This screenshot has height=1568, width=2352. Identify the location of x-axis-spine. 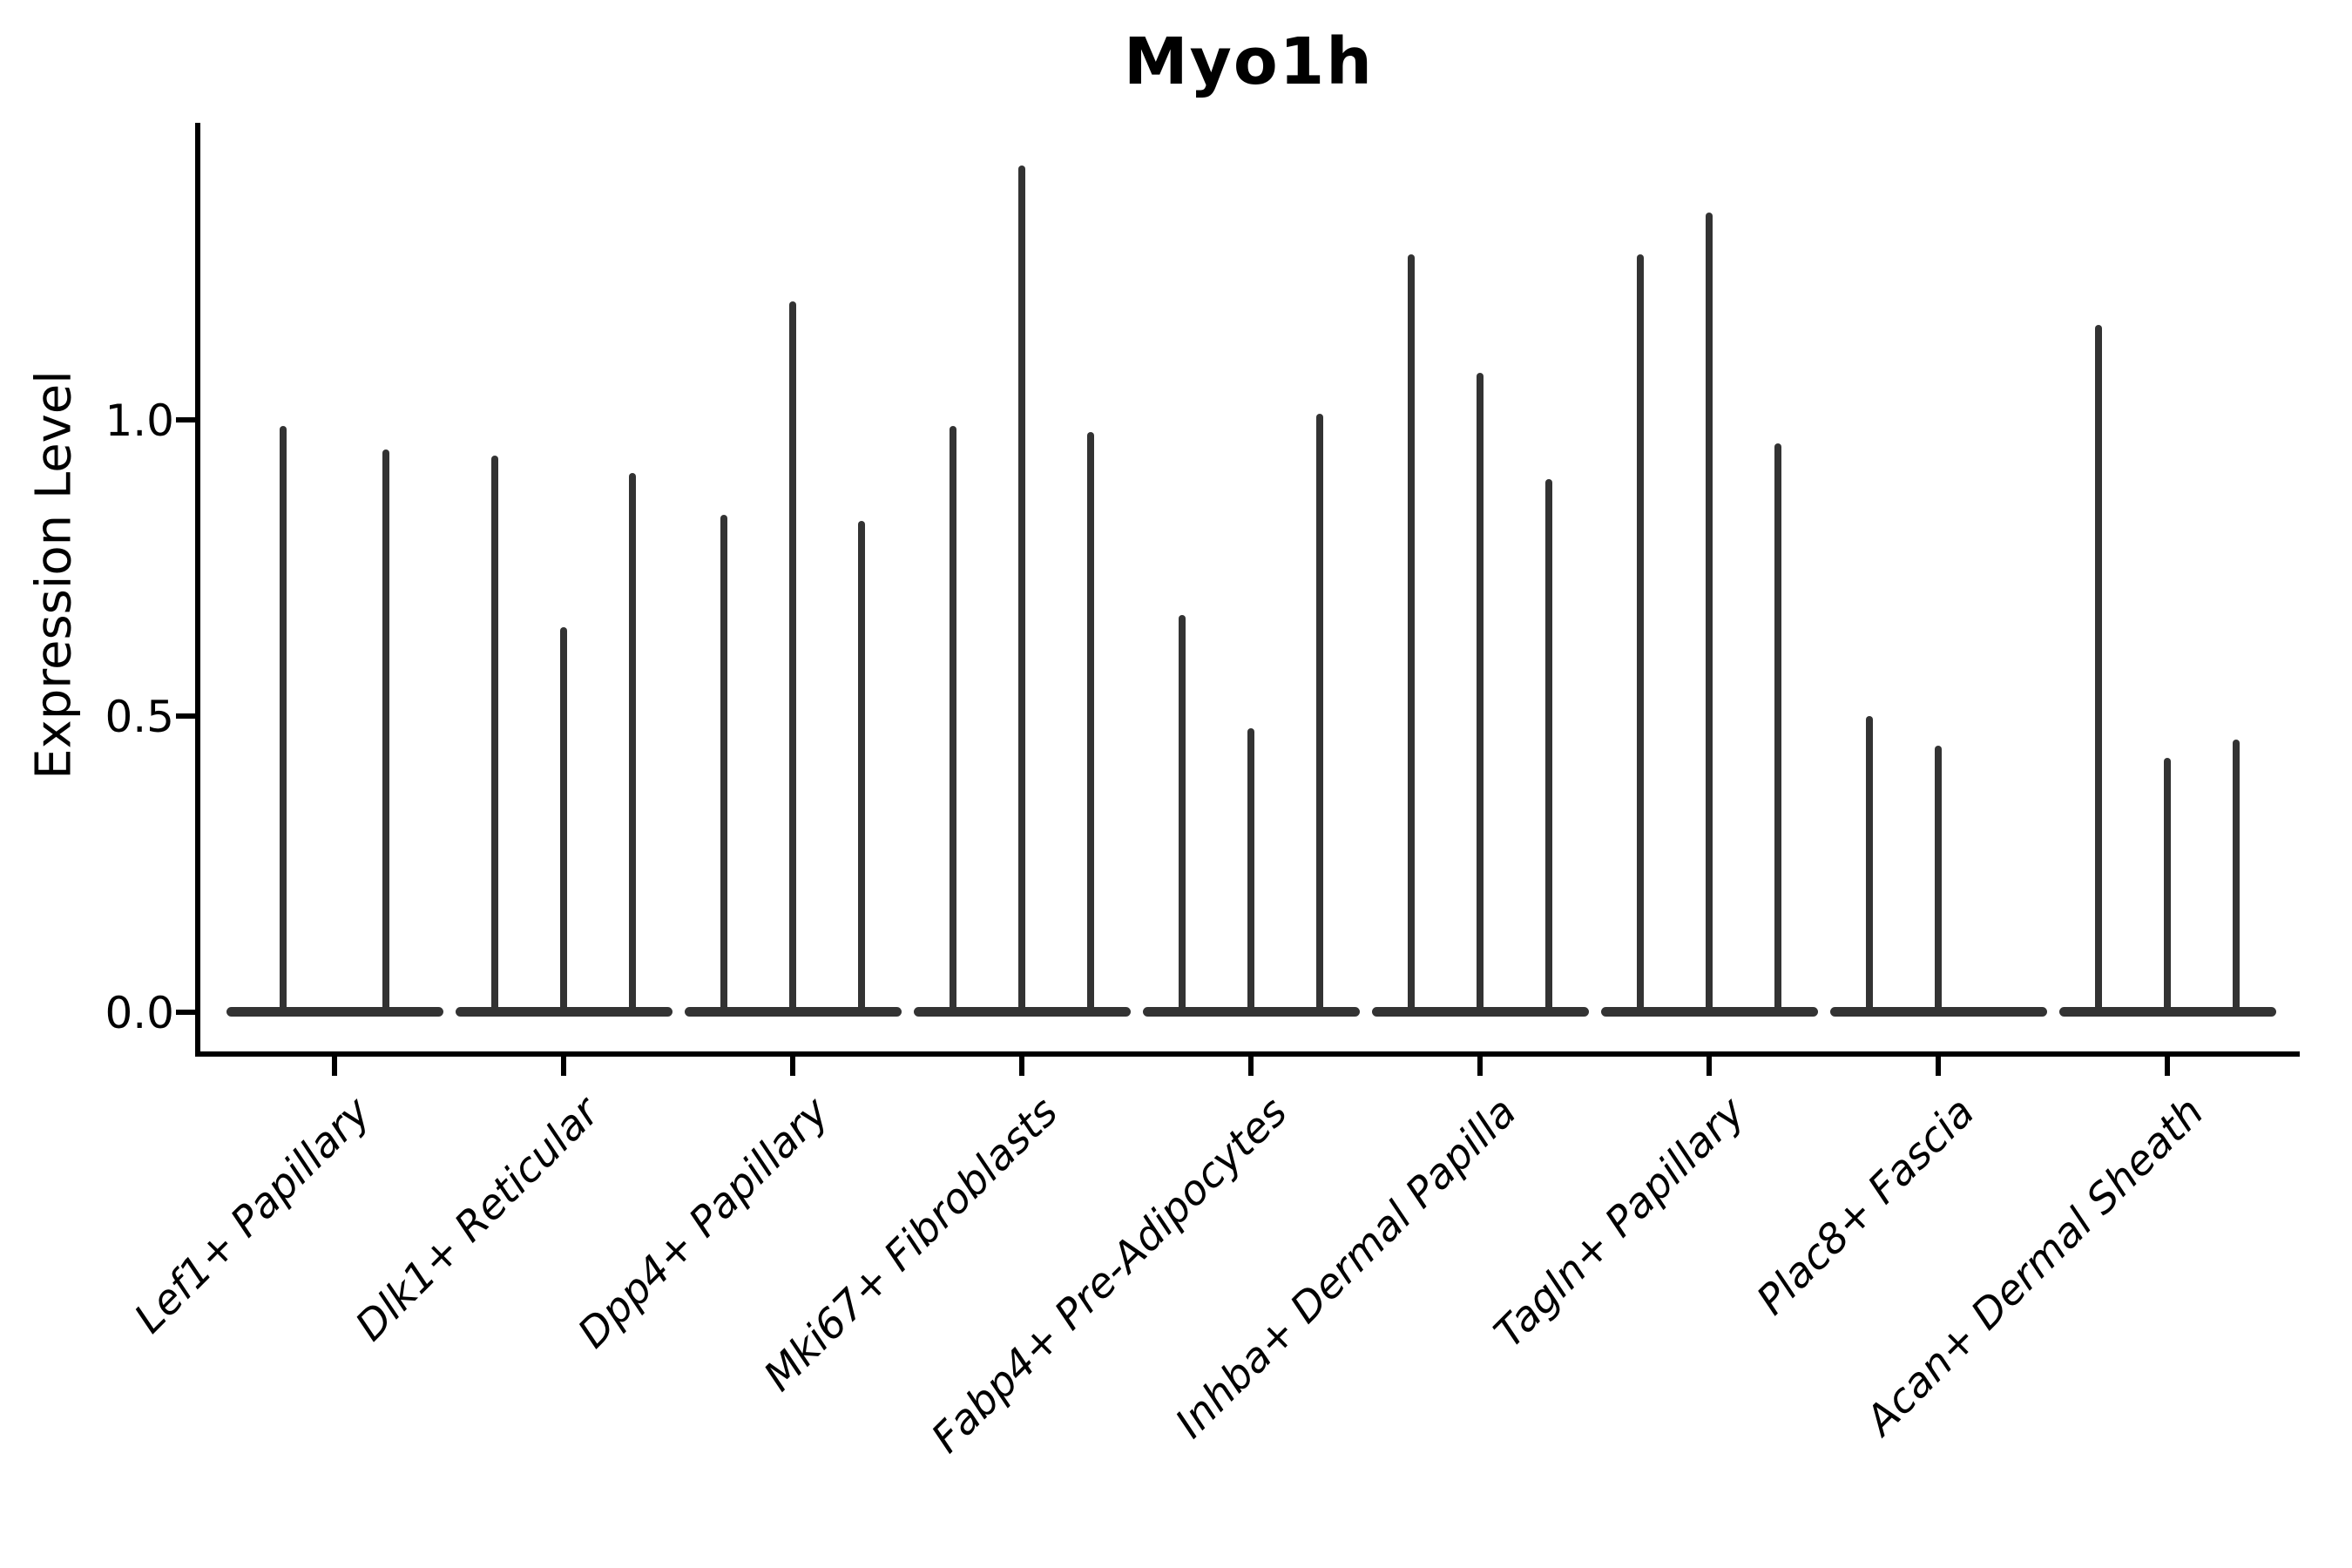
(1247, 1054).